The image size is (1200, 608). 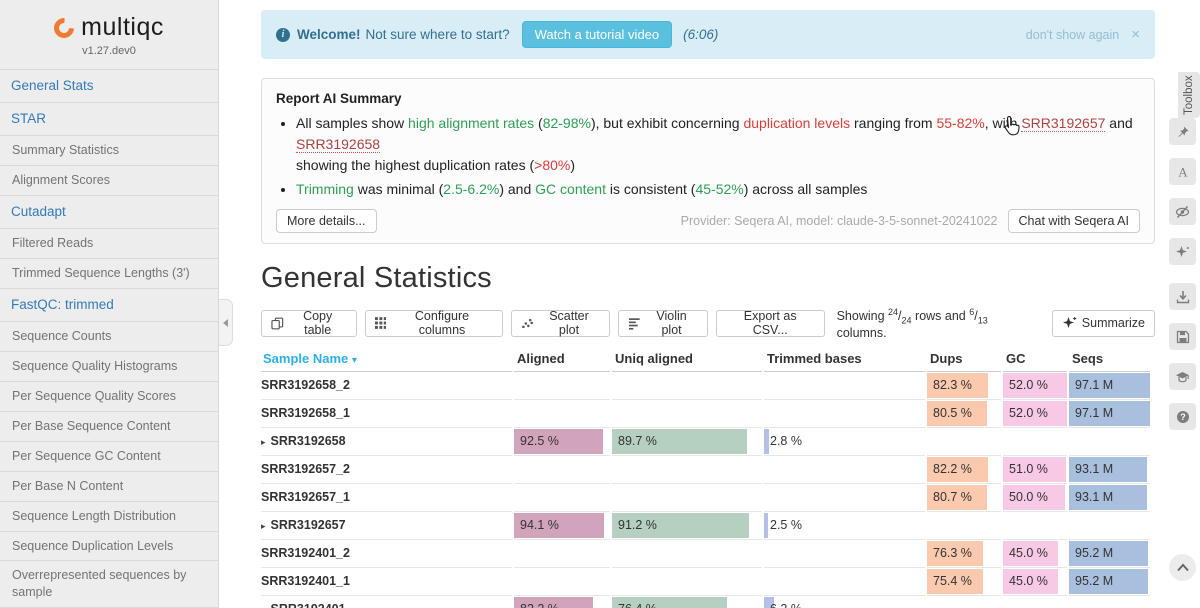 I want to click on sample-name-cell: SRR3192657_2, so click(x=387, y=469).